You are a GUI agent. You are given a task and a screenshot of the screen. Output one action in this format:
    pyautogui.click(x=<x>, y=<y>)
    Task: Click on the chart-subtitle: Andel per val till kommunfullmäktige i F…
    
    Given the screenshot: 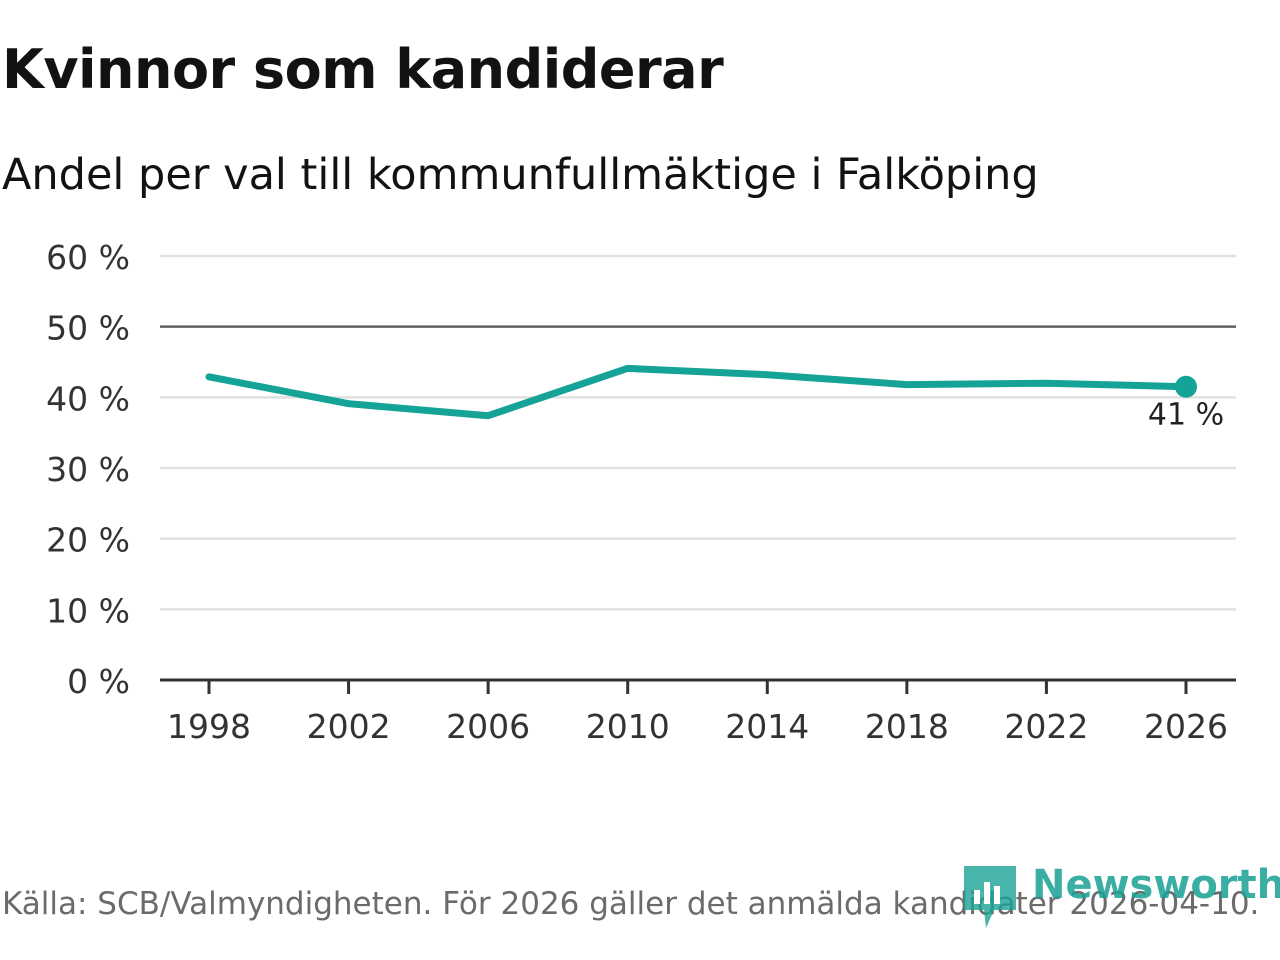 What is the action you would take?
    pyautogui.click(x=520, y=175)
    